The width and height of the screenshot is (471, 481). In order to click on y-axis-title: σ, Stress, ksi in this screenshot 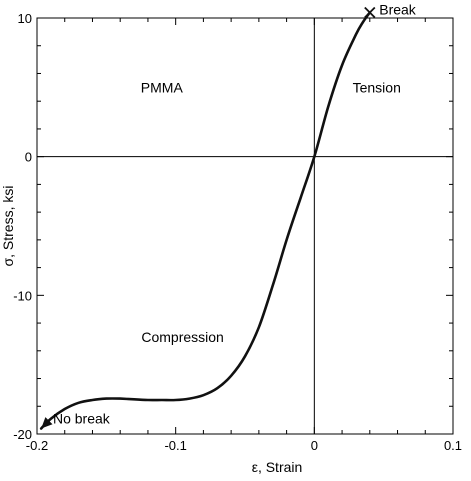, I will do `click(8, 226)`.